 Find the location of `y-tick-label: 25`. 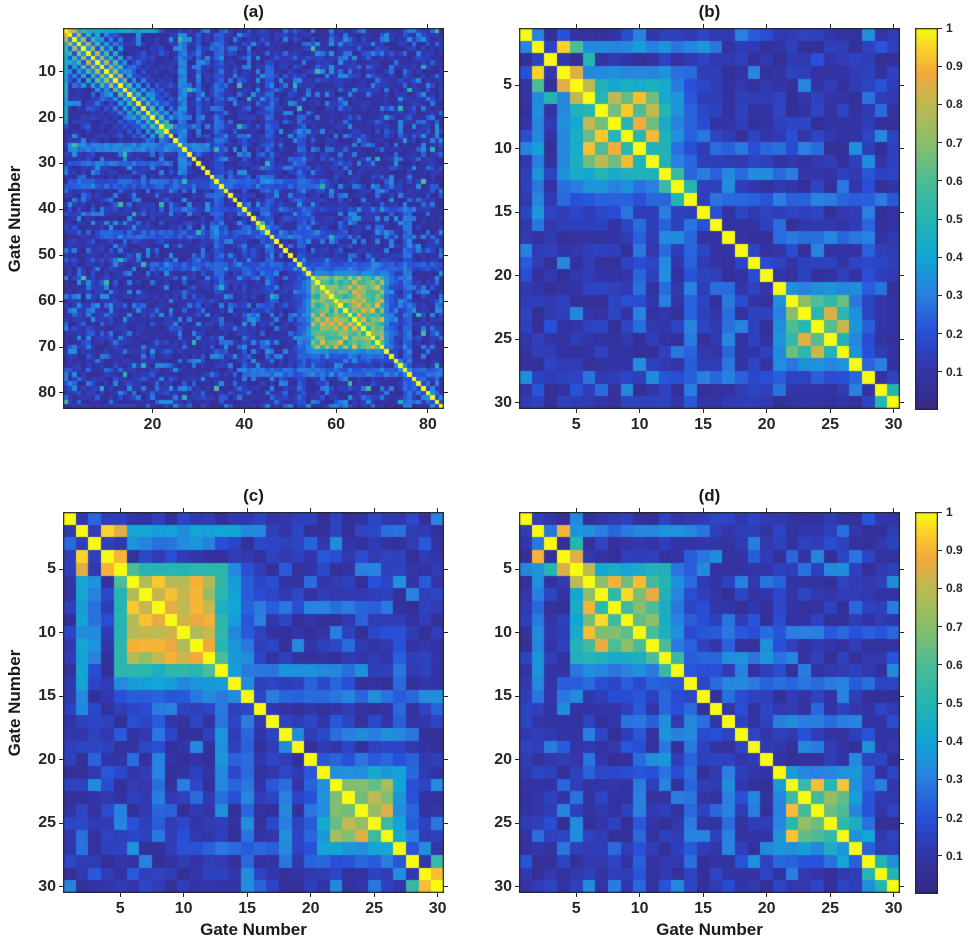

y-tick-label: 25 is located at coordinates (503, 823).